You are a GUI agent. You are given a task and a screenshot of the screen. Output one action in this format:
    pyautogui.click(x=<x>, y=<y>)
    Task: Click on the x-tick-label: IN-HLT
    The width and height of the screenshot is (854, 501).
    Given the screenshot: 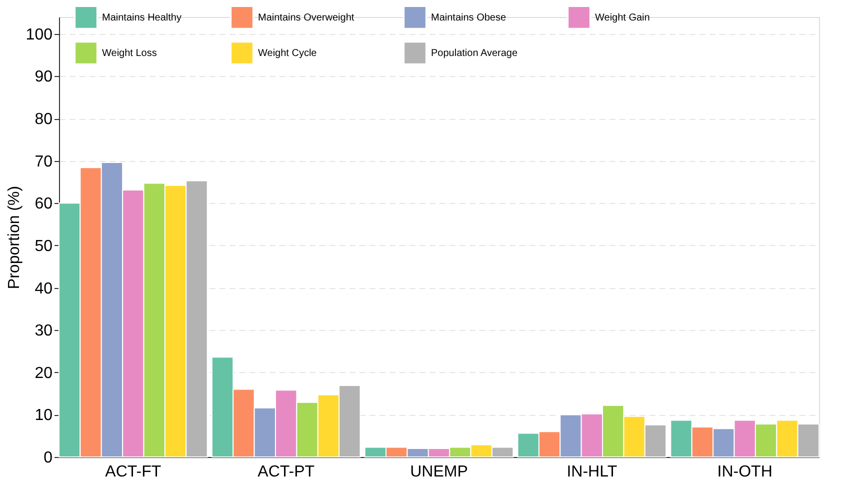 What is the action you would take?
    pyautogui.click(x=592, y=472)
    